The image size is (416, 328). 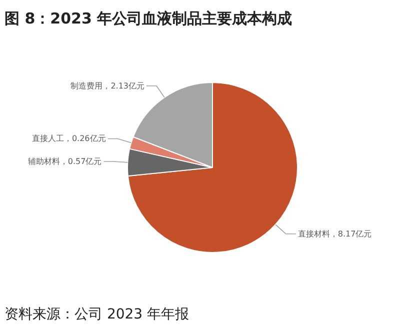 What do you see at coordinates (107, 85) in the screenshot?
I see `slice-label: 制造费用，2.13亿元` at bounding box center [107, 85].